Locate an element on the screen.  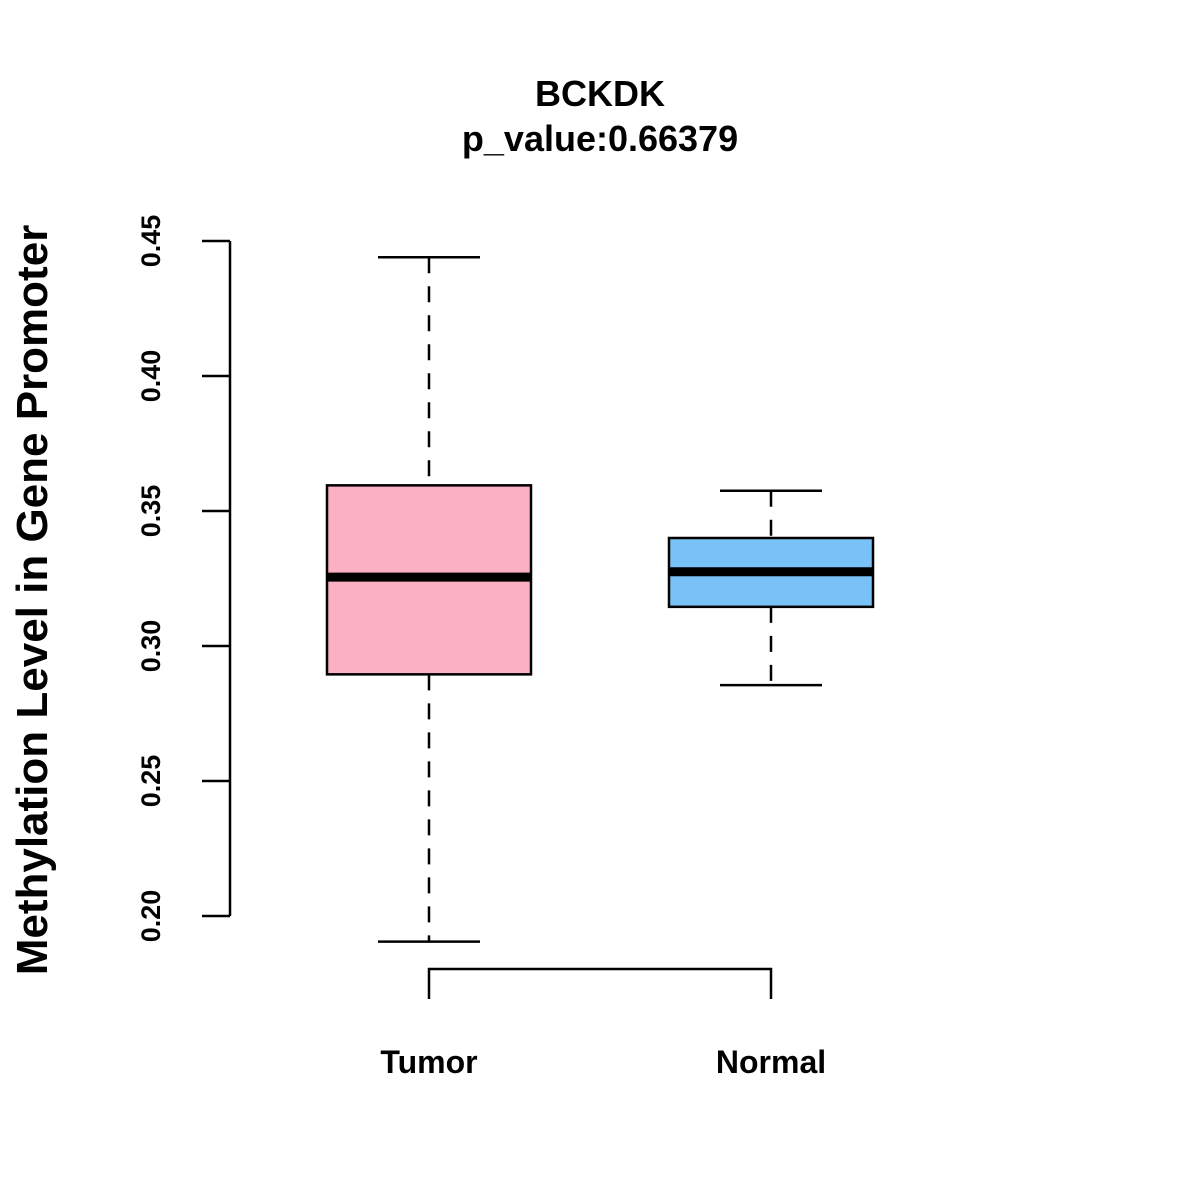
y-axis: 0.20 0.25 0.30 0.35 0.40 0.45 is located at coordinates (184, 579).